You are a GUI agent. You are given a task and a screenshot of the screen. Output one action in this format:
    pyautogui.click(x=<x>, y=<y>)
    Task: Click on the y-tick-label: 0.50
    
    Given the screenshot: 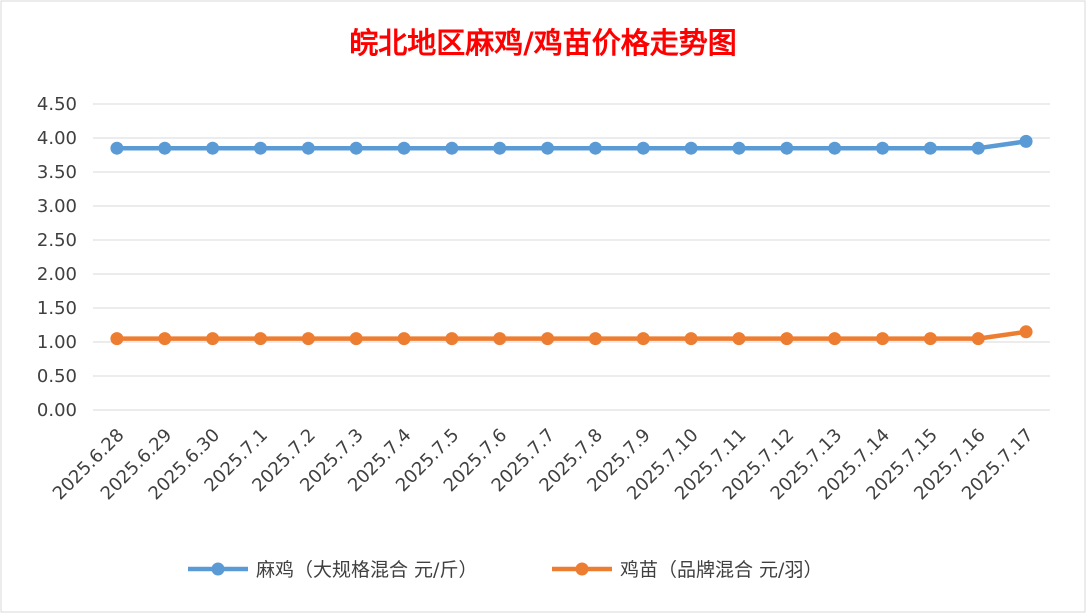 What is the action you would take?
    pyautogui.click(x=57, y=376)
    